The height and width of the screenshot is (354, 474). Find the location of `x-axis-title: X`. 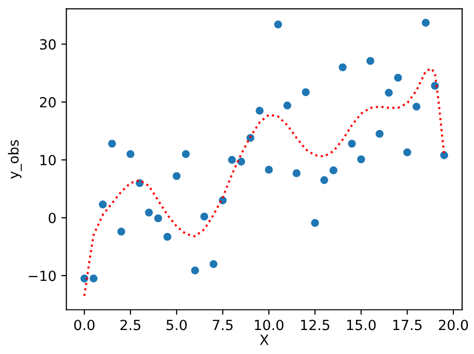

x-axis-title: X is located at coordinates (264, 339).